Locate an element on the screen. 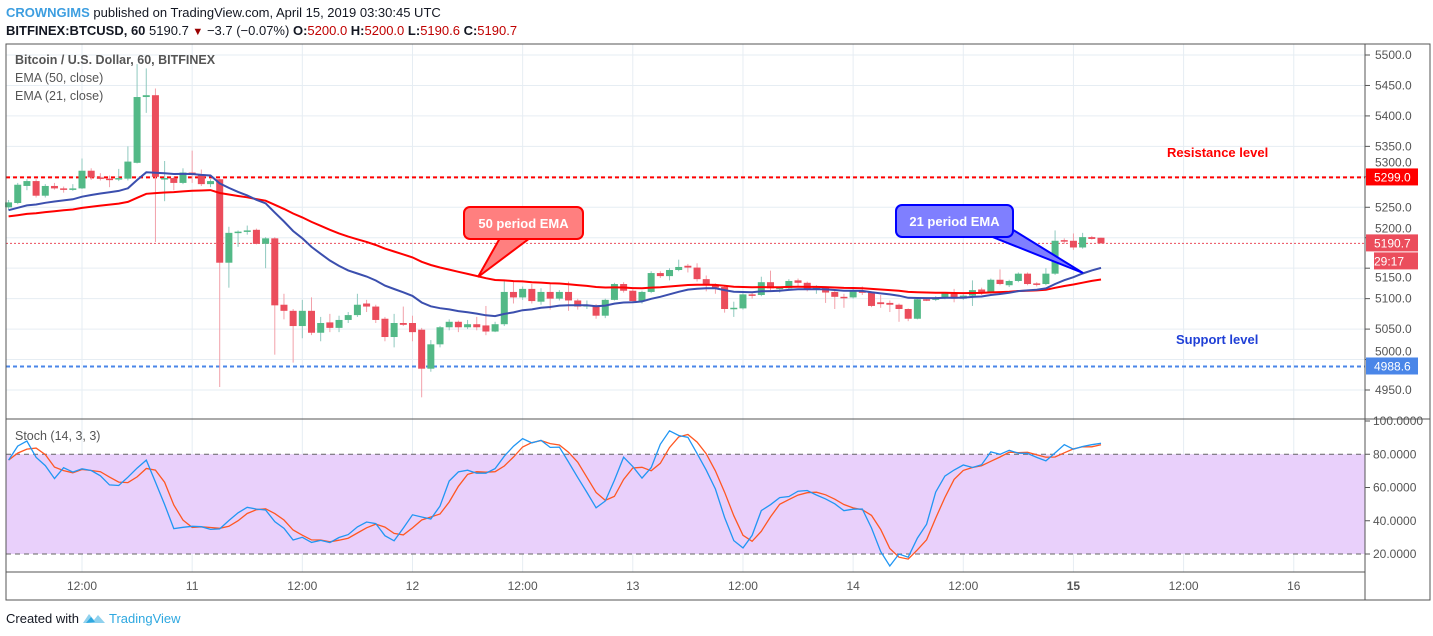  price-tick-label: 5200.0 is located at coordinates (1393, 228).